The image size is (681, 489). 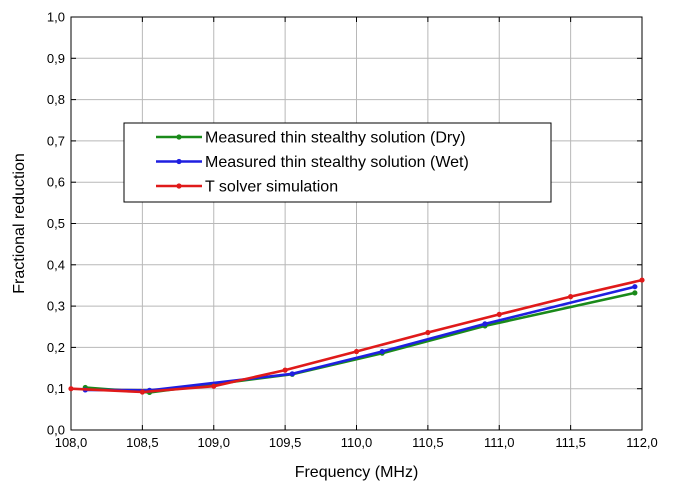 What do you see at coordinates (142, 442) in the screenshot?
I see `x-tick-label: 108,5` at bounding box center [142, 442].